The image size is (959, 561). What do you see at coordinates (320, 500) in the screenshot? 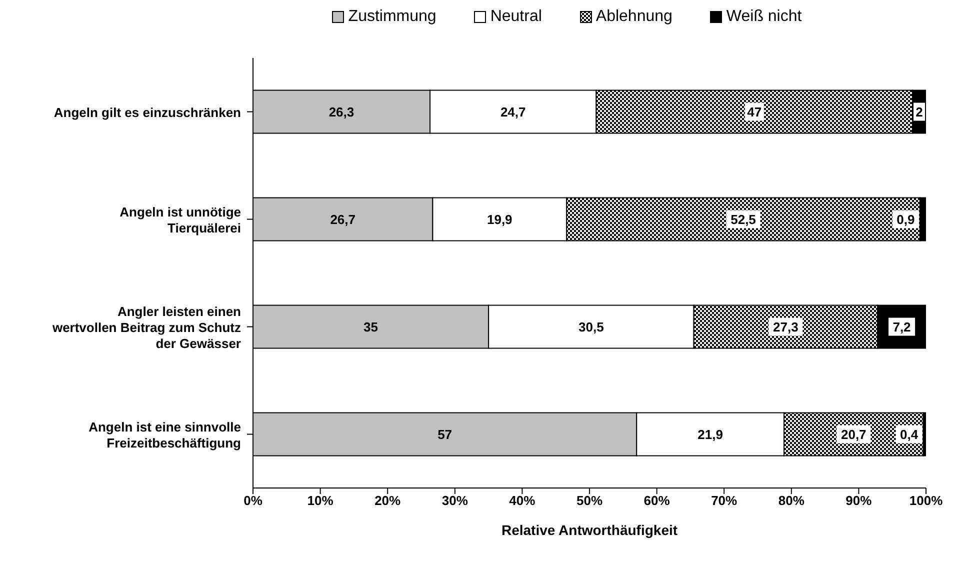
I see `x-tick-label: 10%` at bounding box center [320, 500].